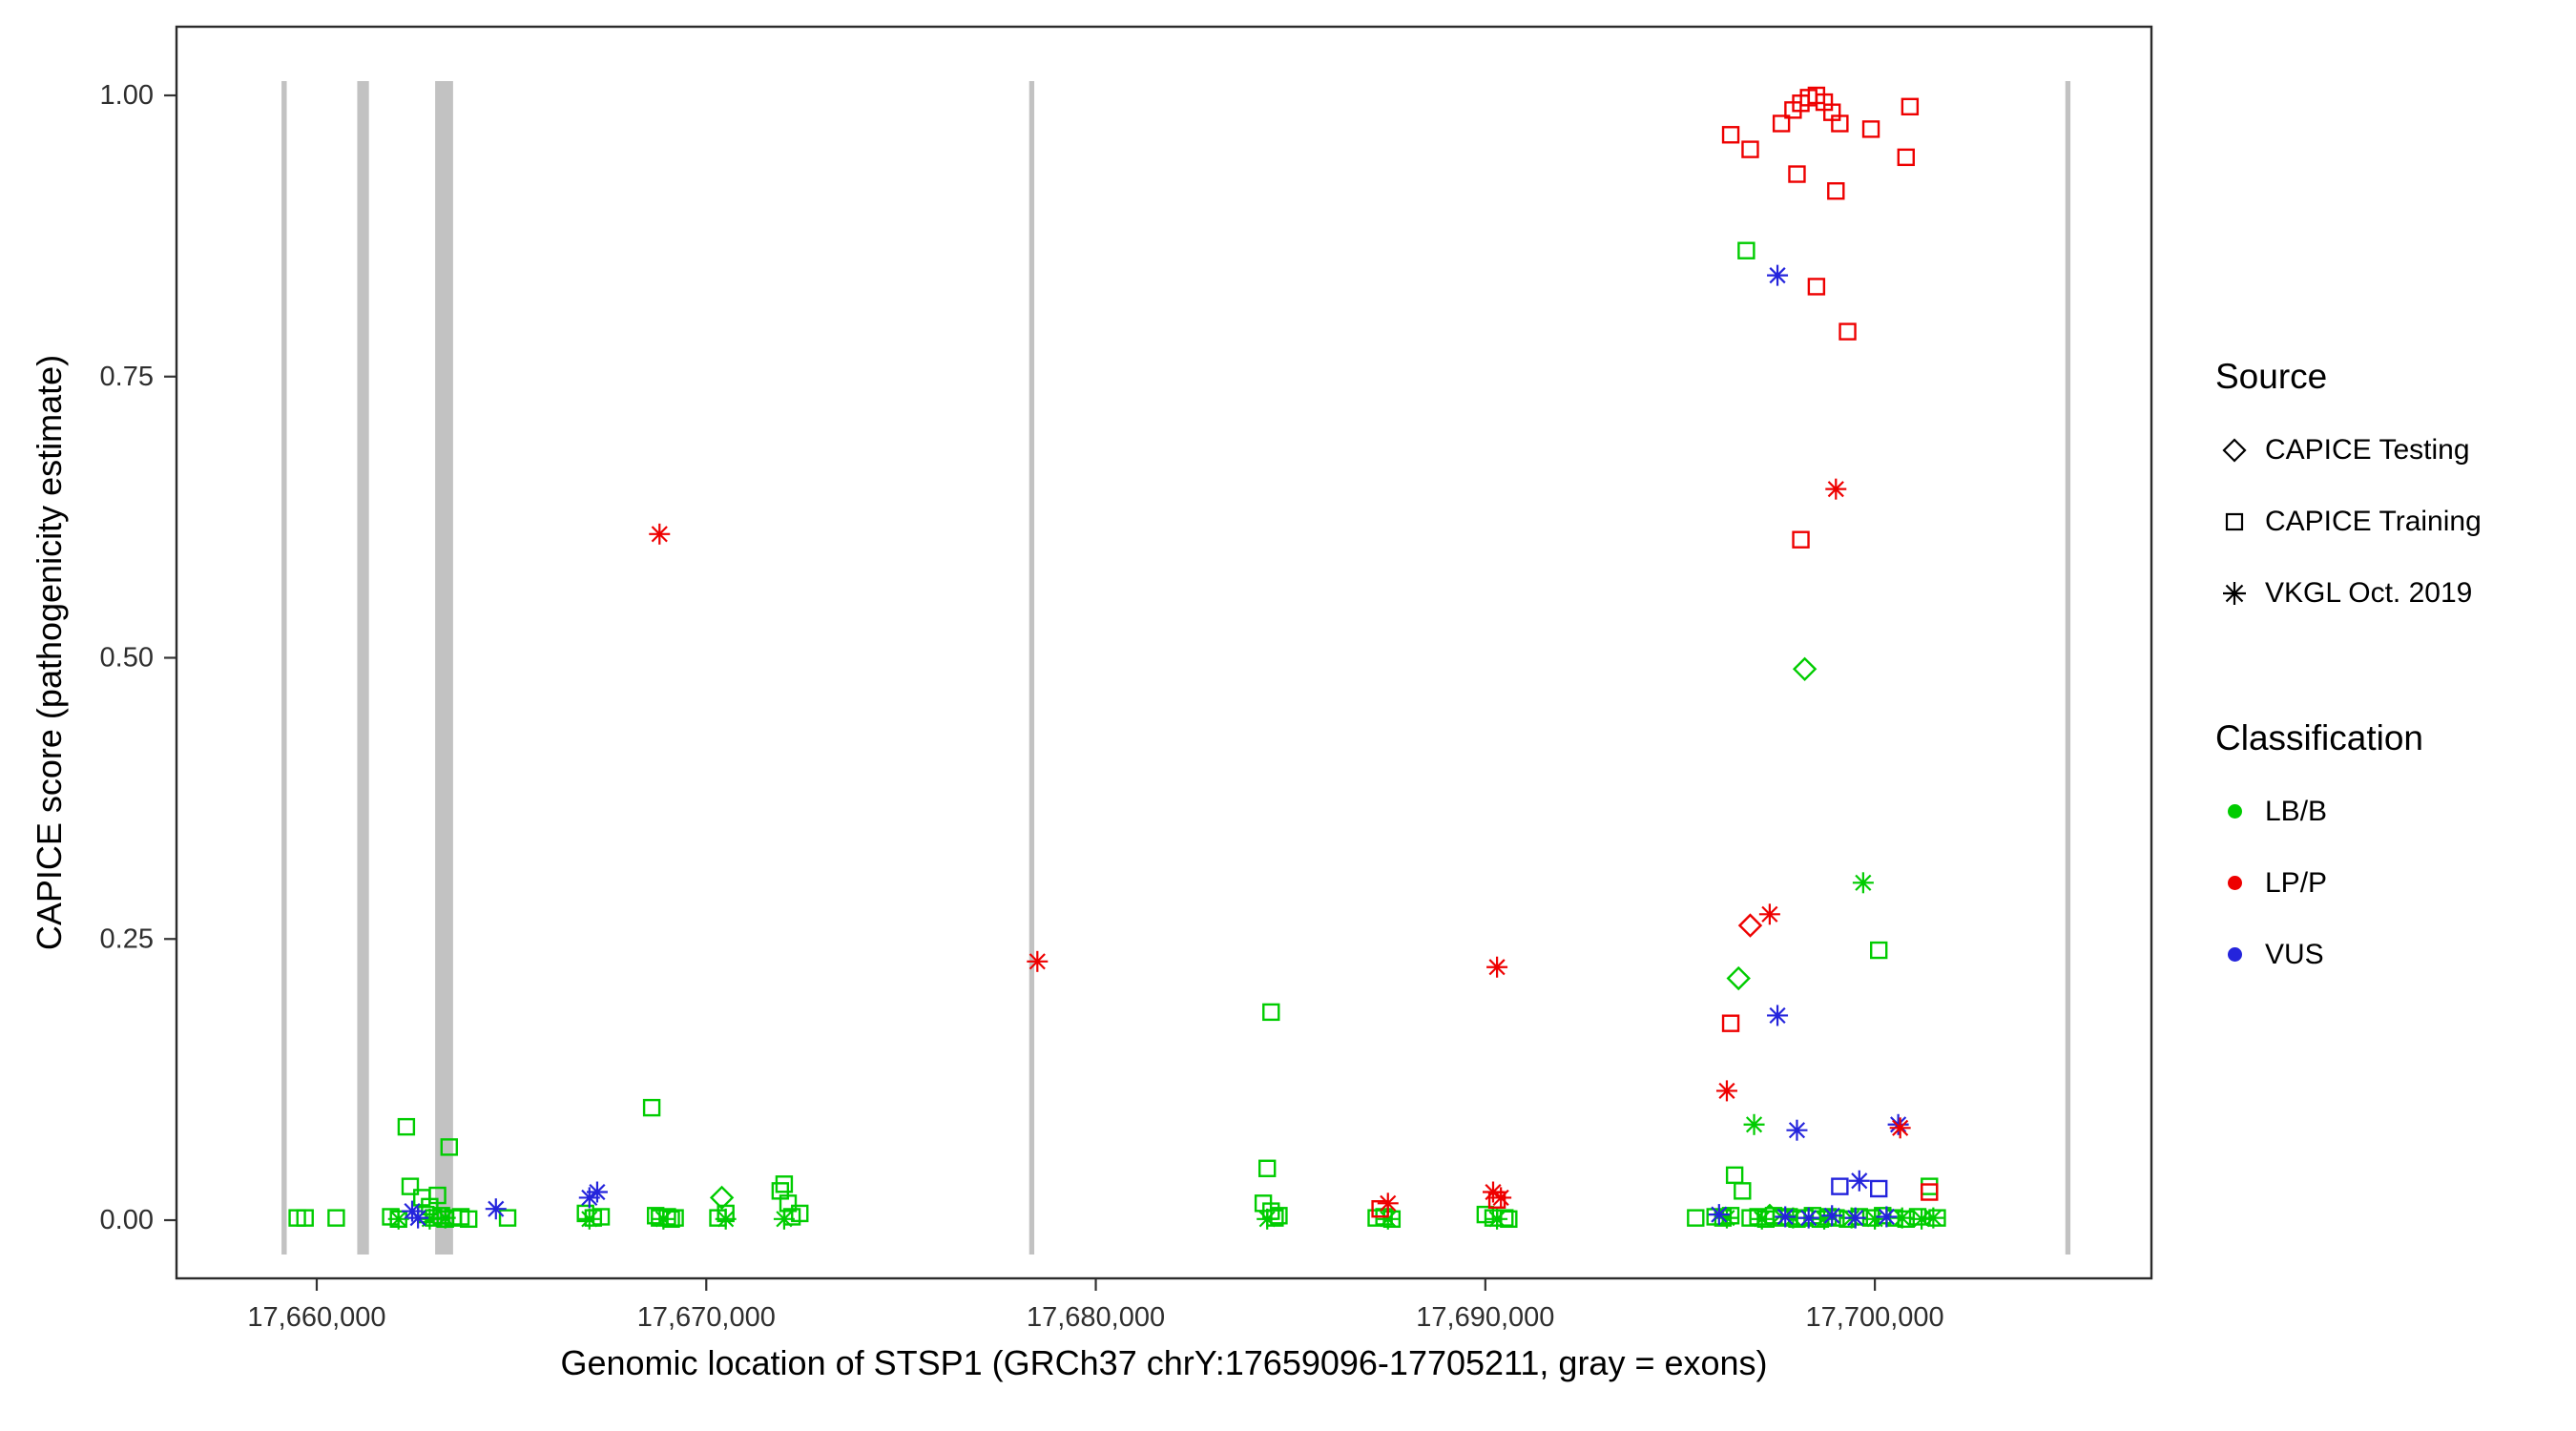  I want to click on legend-classification-title: Classification, so click(2319, 737).